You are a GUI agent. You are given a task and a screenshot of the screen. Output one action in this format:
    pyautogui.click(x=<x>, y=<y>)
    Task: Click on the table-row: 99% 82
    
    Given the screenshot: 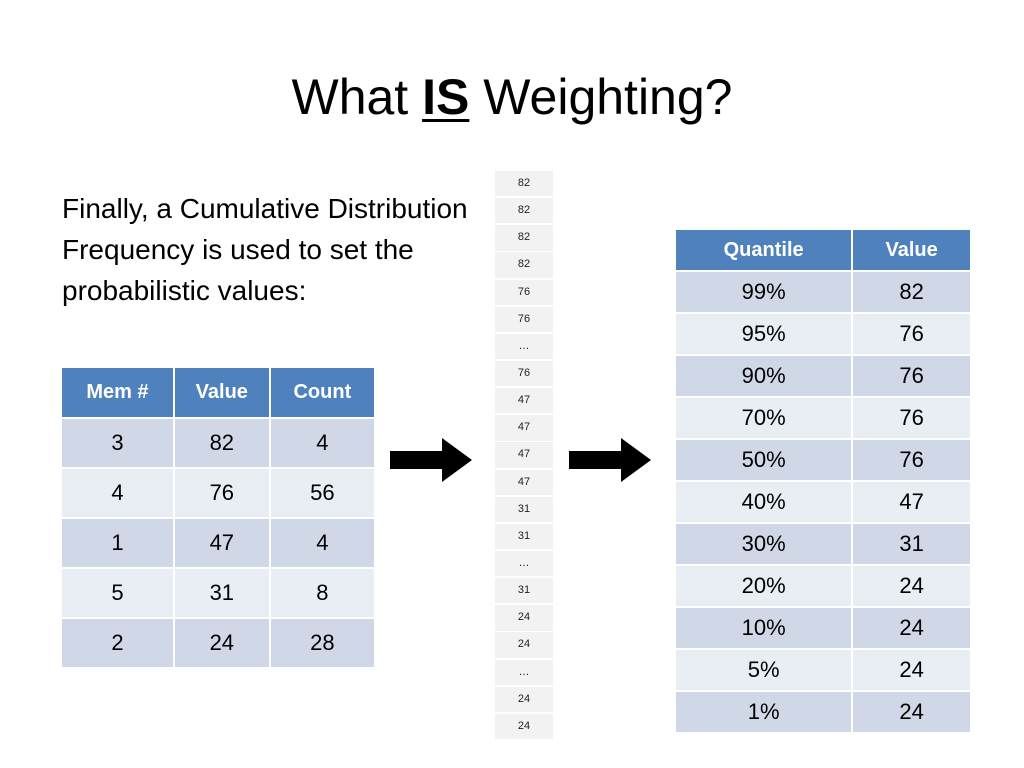 What is the action you would take?
    pyautogui.click(x=822, y=292)
    